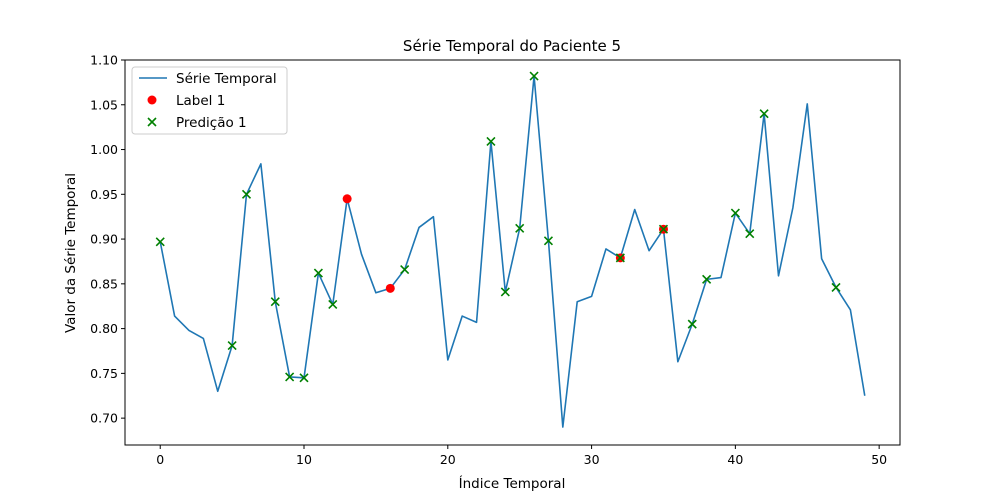 Image resolution: width=1000 pixels, height=504 pixels. What do you see at coordinates (104, 328) in the screenshot?
I see `y-tick-label: 0.80` at bounding box center [104, 328].